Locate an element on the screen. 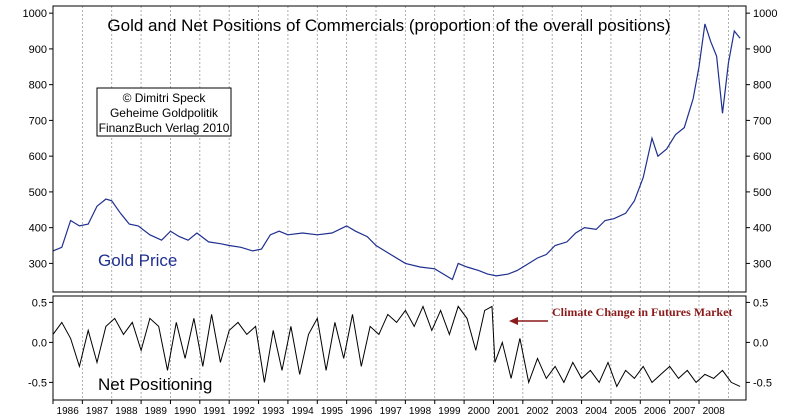 This screenshot has height=419, width=800. top-y-tick-label-right: 300 is located at coordinates (762, 264).